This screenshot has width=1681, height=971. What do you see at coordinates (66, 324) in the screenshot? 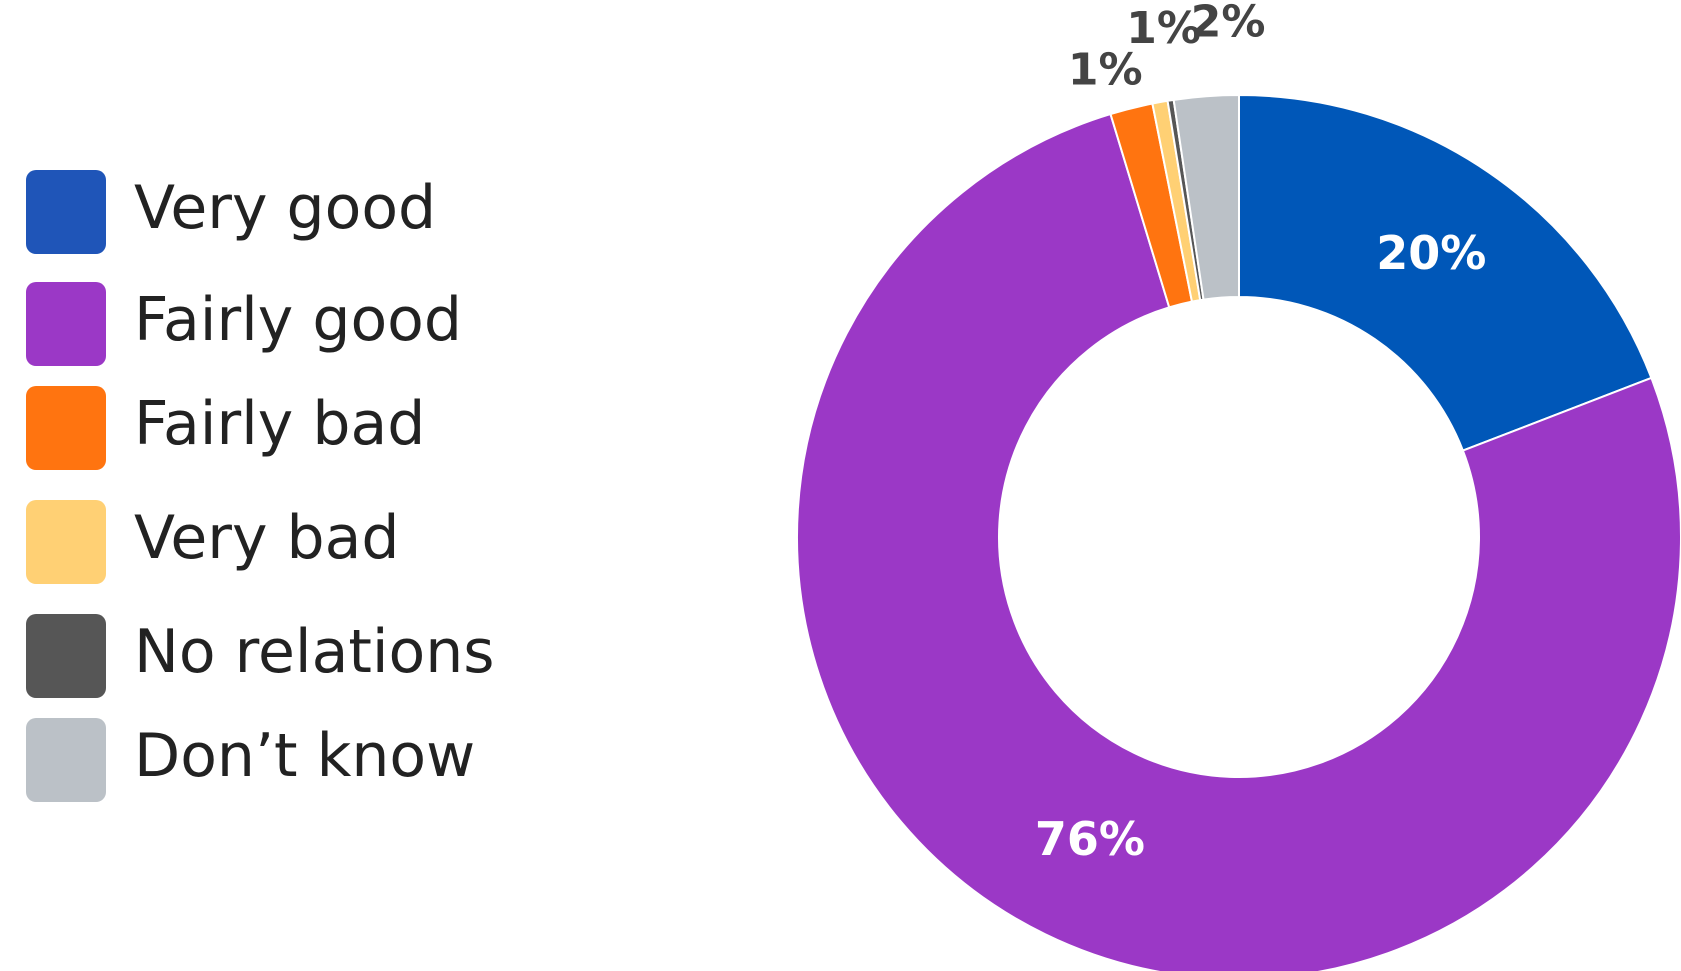
I see `legend-swatch-fairly-good` at bounding box center [66, 324].